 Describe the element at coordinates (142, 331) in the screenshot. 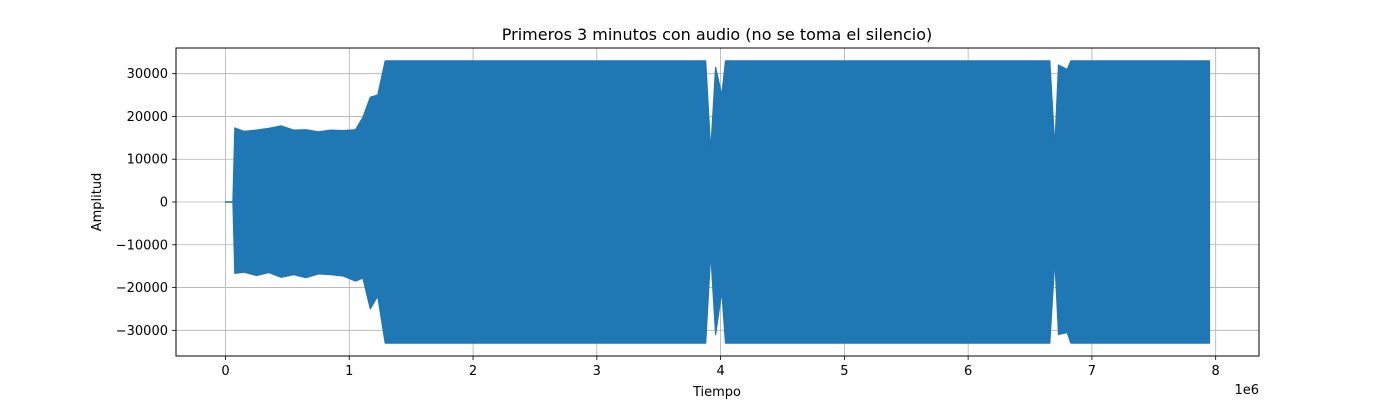

I see `y-tick-label: −30000` at that location.